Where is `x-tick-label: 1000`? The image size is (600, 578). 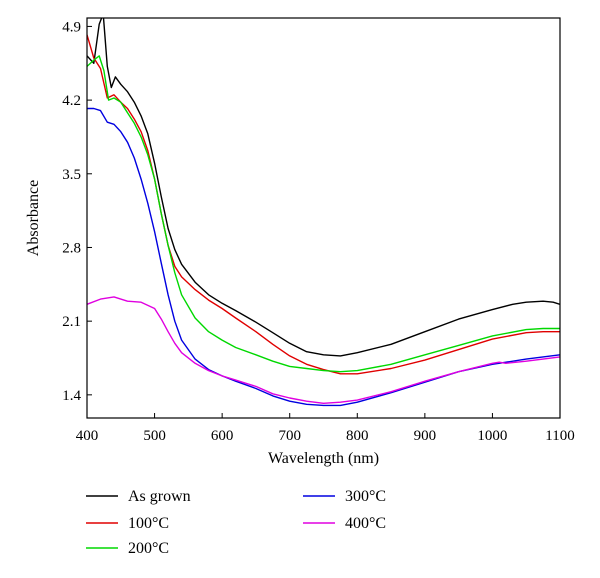 x-tick-label: 1000 is located at coordinates (492, 436).